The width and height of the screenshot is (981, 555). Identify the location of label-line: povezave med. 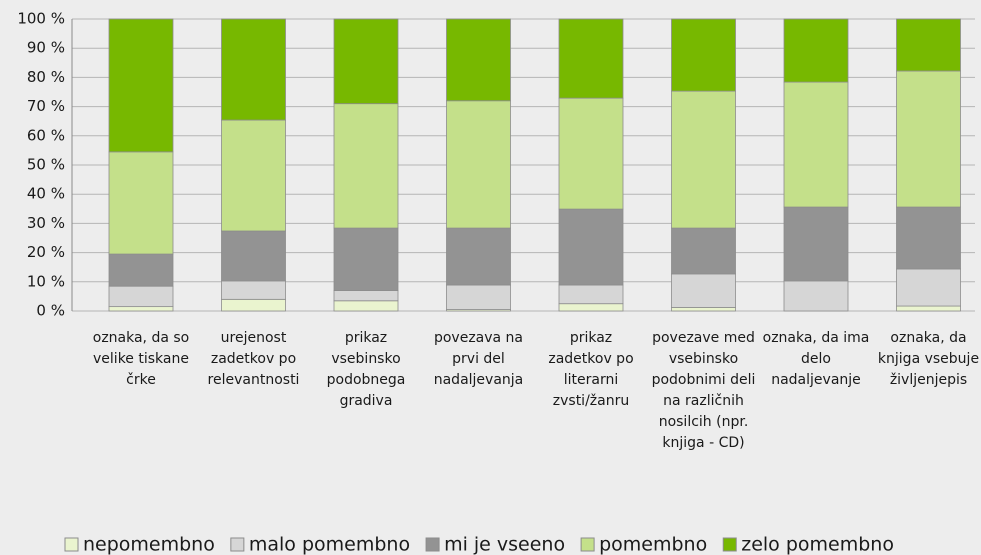
(703, 338).